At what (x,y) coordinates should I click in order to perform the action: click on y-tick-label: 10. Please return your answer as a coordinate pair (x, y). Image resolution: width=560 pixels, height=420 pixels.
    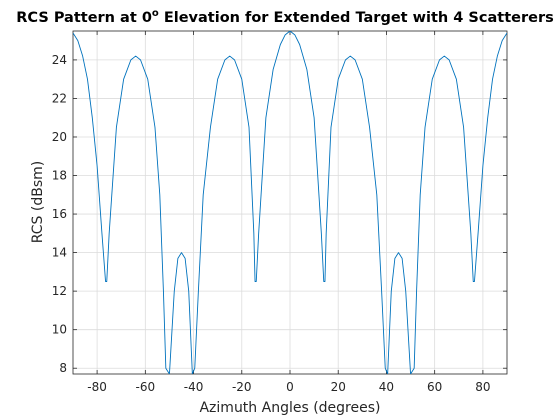
    Looking at the image, I should click on (59, 330).